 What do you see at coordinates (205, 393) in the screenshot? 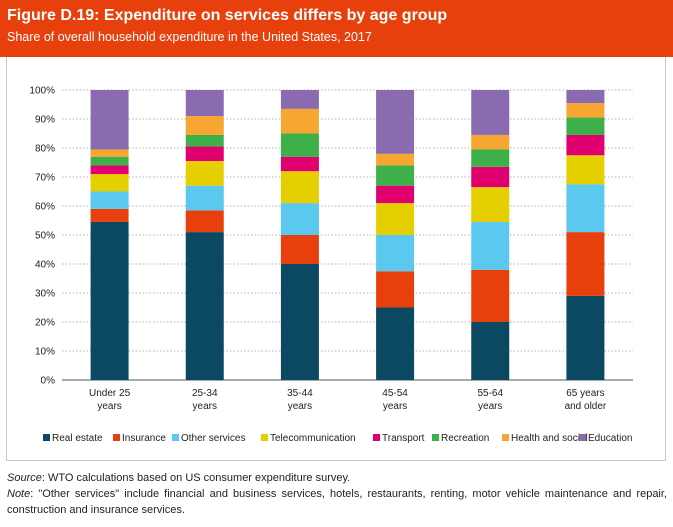
I see `x-tick-label: 25-34` at bounding box center [205, 393].